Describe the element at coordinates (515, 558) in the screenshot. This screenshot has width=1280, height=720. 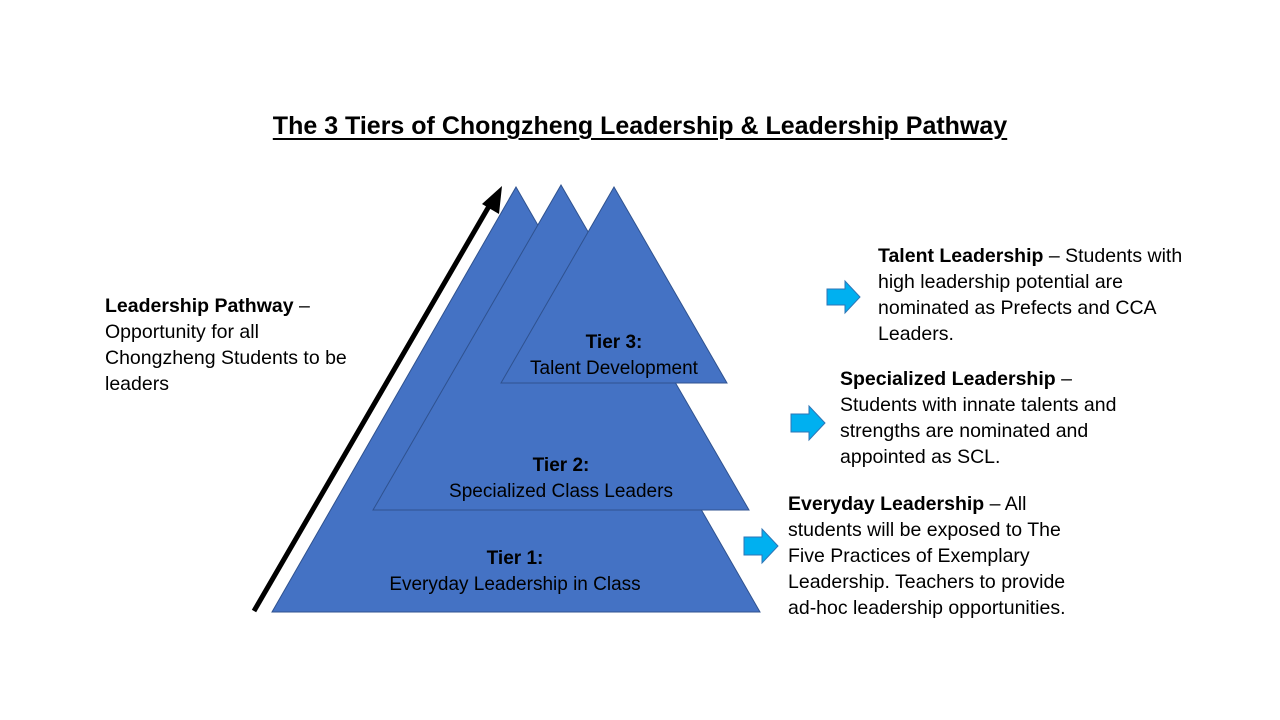
I see `tier1-number: Tier 1:` at that location.